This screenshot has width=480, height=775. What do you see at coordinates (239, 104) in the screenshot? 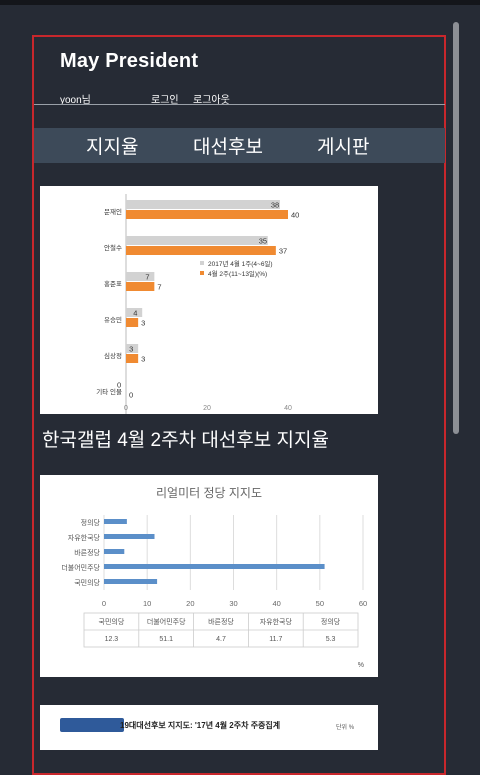
I see `header-divider` at bounding box center [239, 104].